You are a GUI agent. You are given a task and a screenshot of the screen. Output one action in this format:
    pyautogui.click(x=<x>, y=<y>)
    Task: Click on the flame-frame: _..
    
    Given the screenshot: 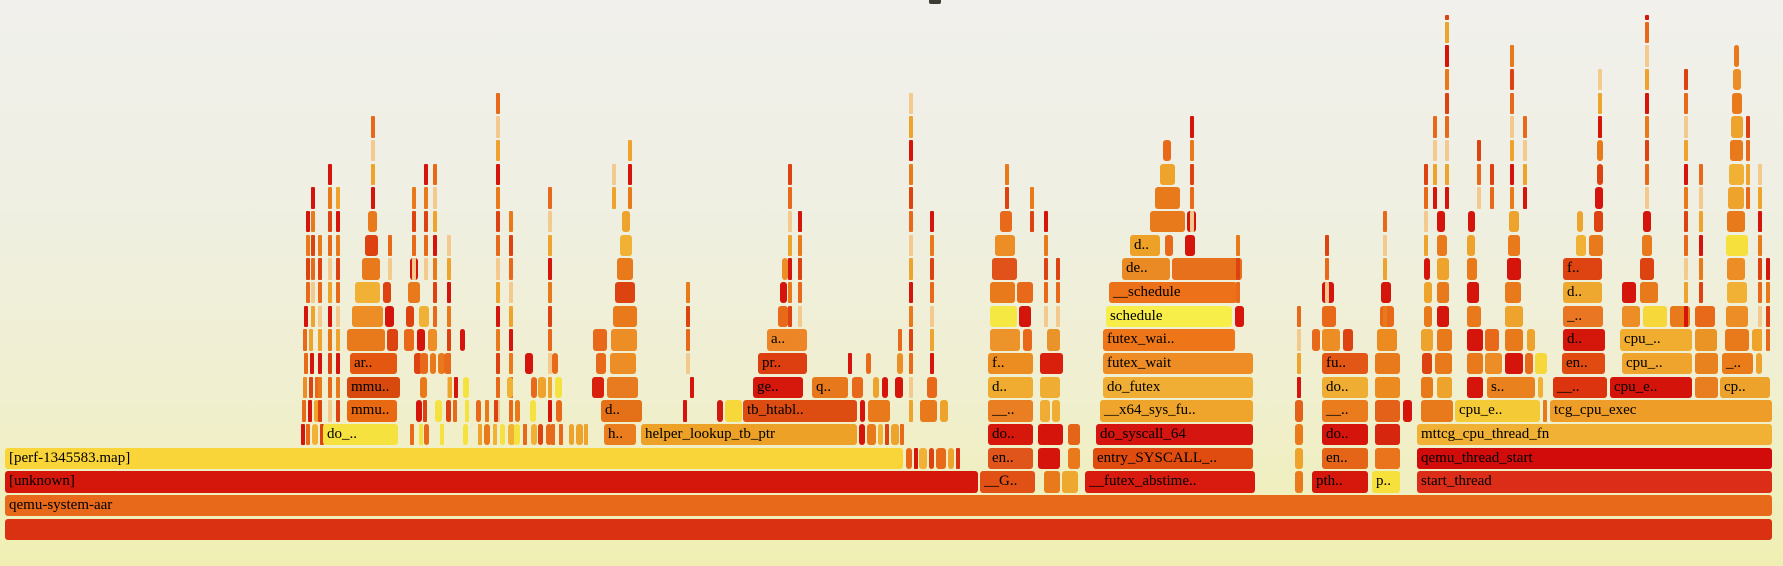 What is the action you would take?
    pyautogui.click(x=1737, y=363)
    